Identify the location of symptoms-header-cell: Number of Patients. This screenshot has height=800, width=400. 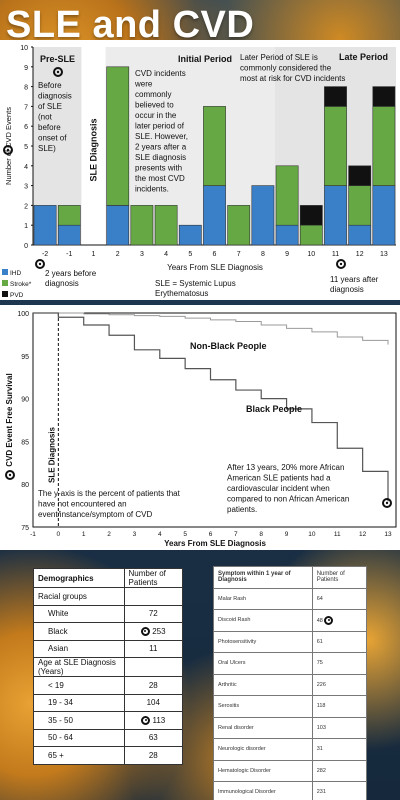
(339, 577).